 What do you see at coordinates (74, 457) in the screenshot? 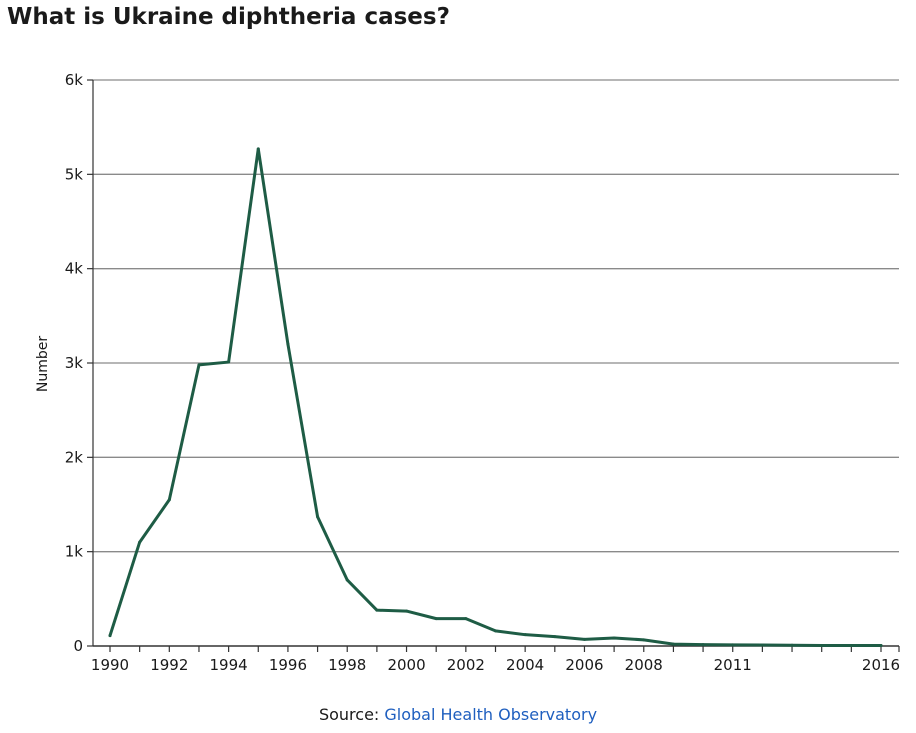
I see `y-tick-label: 2k` at bounding box center [74, 457].